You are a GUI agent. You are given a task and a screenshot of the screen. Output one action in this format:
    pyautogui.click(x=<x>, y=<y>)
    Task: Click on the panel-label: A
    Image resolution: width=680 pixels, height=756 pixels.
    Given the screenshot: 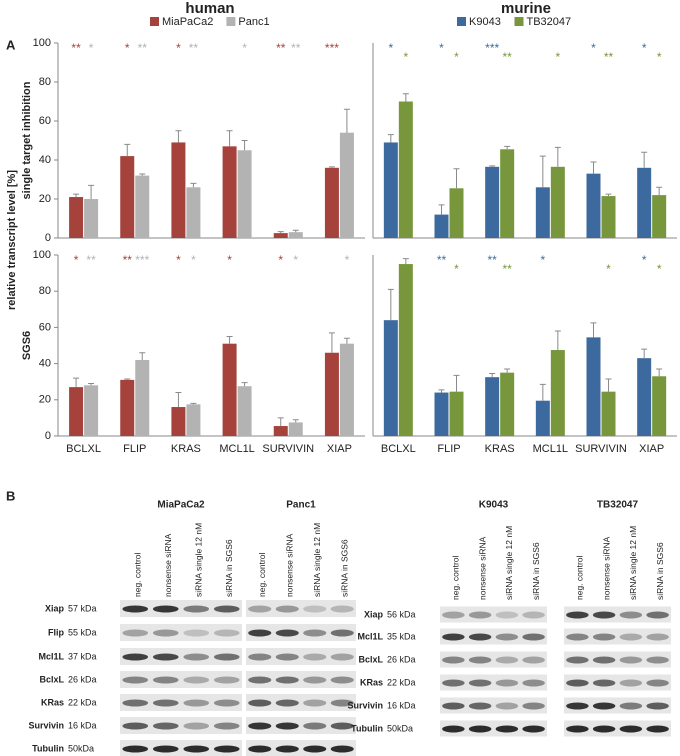 What is the action you would take?
    pyautogui.click(x=11, y=44)
    